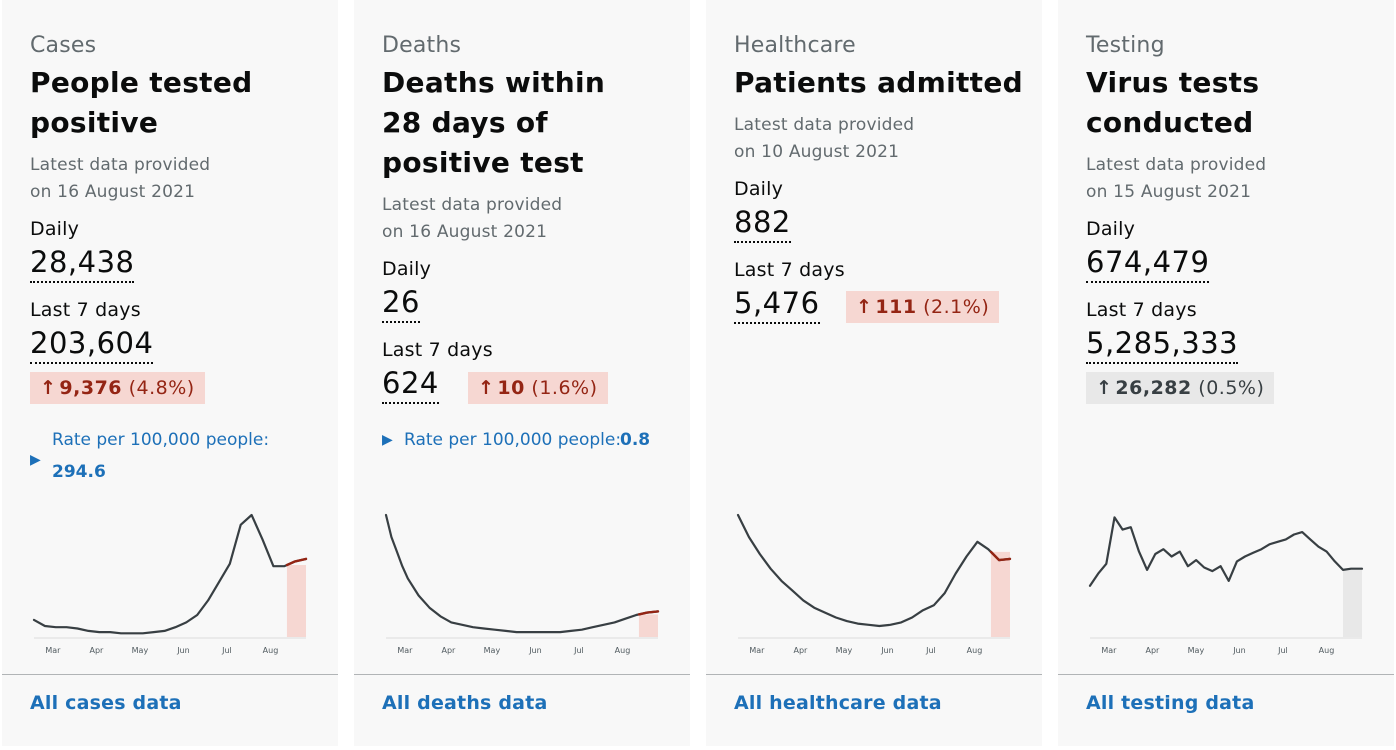  Describe the element at coordinates (762, 224) in the screenshot. I see `daily-value: 882` at that location.